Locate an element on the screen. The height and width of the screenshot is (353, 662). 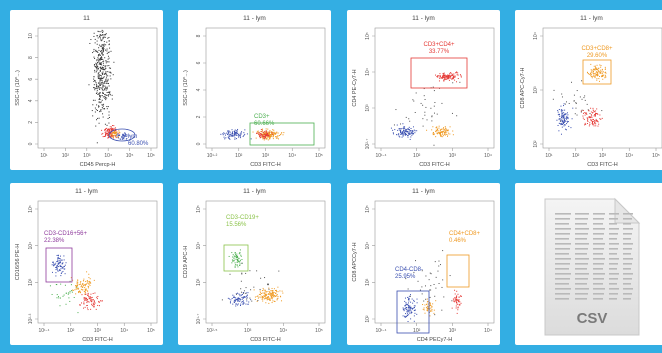
y-tick-label: 4 is located at coordinates (31, 100).